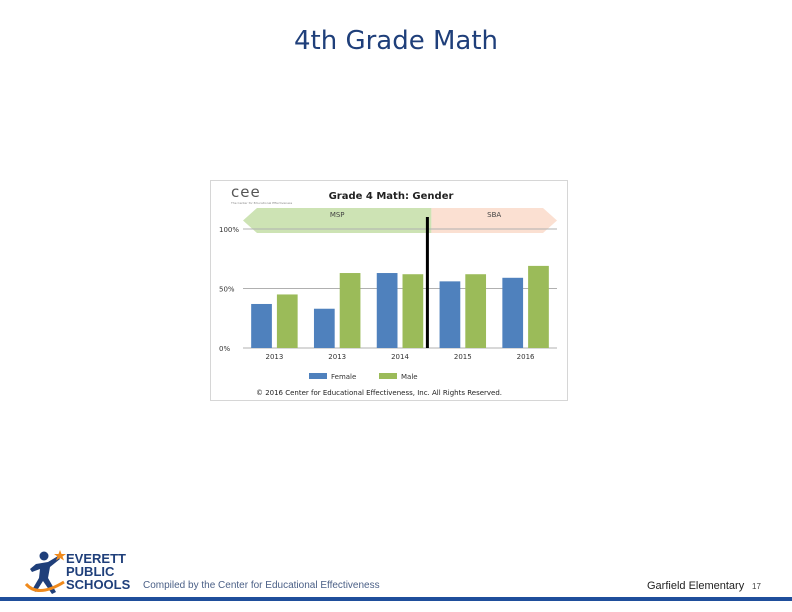 This screenshot has height=612, width=792. What do you see at coordinates (337, 215) in the screenshot?
I see `test-band-label: MSP` at bounding box center [337, 215].